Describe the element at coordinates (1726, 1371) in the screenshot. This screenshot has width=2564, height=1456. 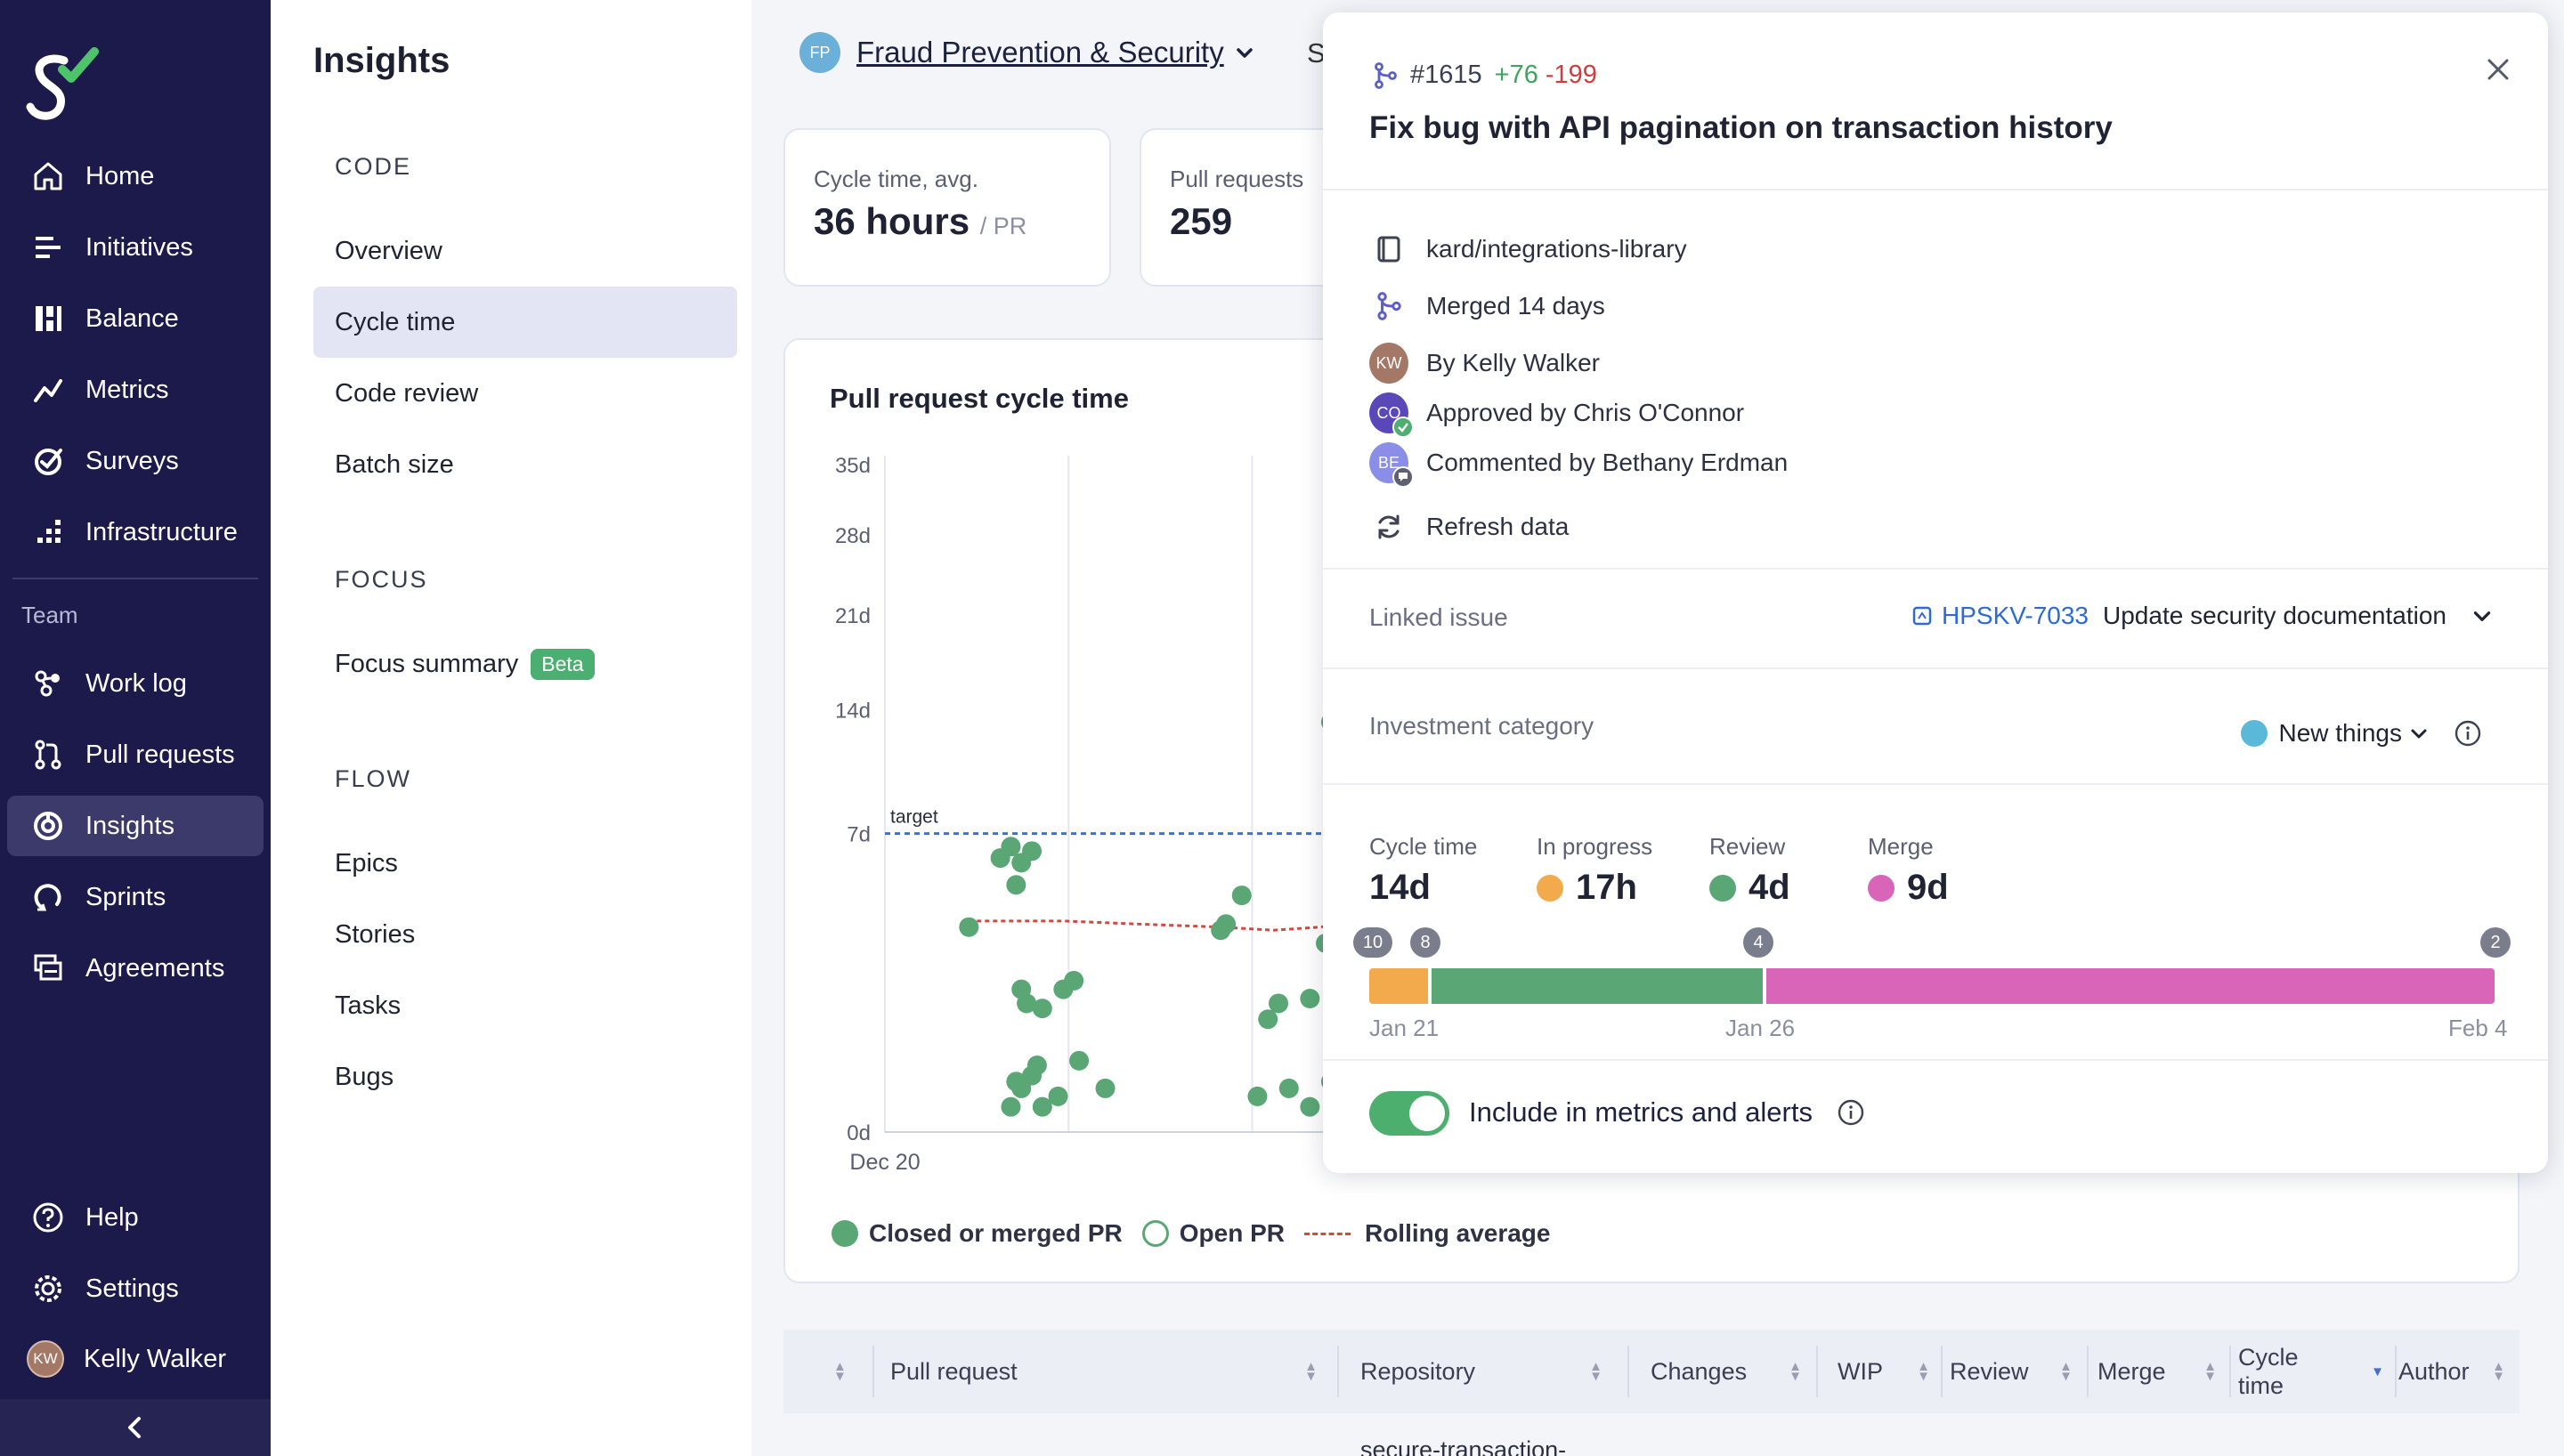
I see `column-changes: Changes ▲ ▼` at that location.